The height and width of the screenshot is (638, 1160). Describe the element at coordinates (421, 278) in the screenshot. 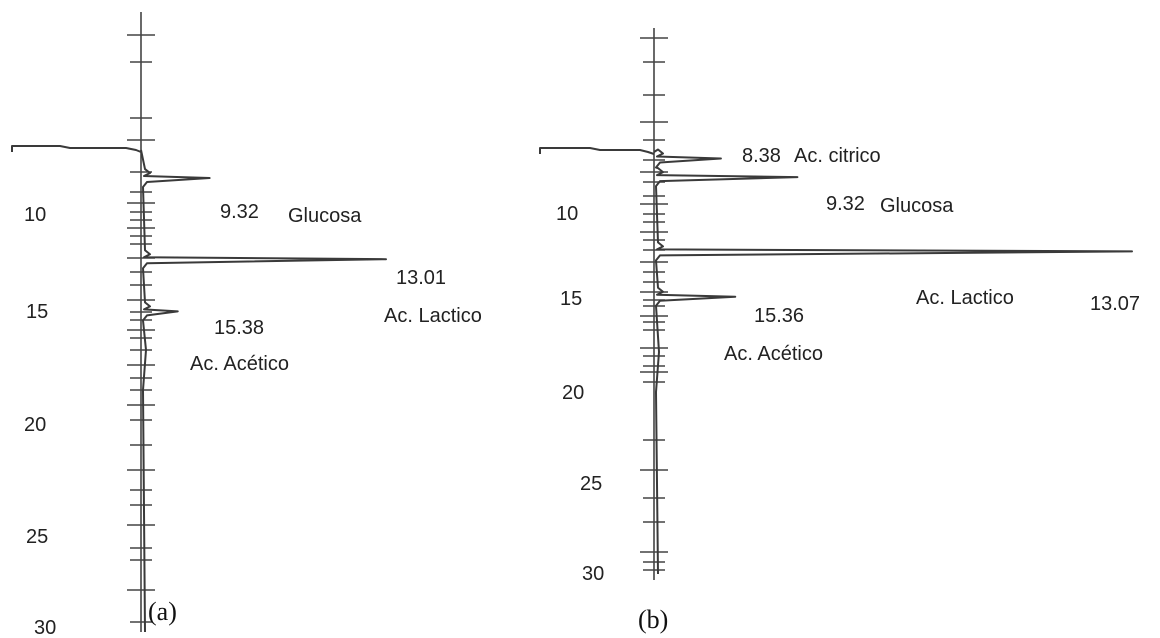

I see `panel-a-peak-time-lactico: 13.01` at that location.